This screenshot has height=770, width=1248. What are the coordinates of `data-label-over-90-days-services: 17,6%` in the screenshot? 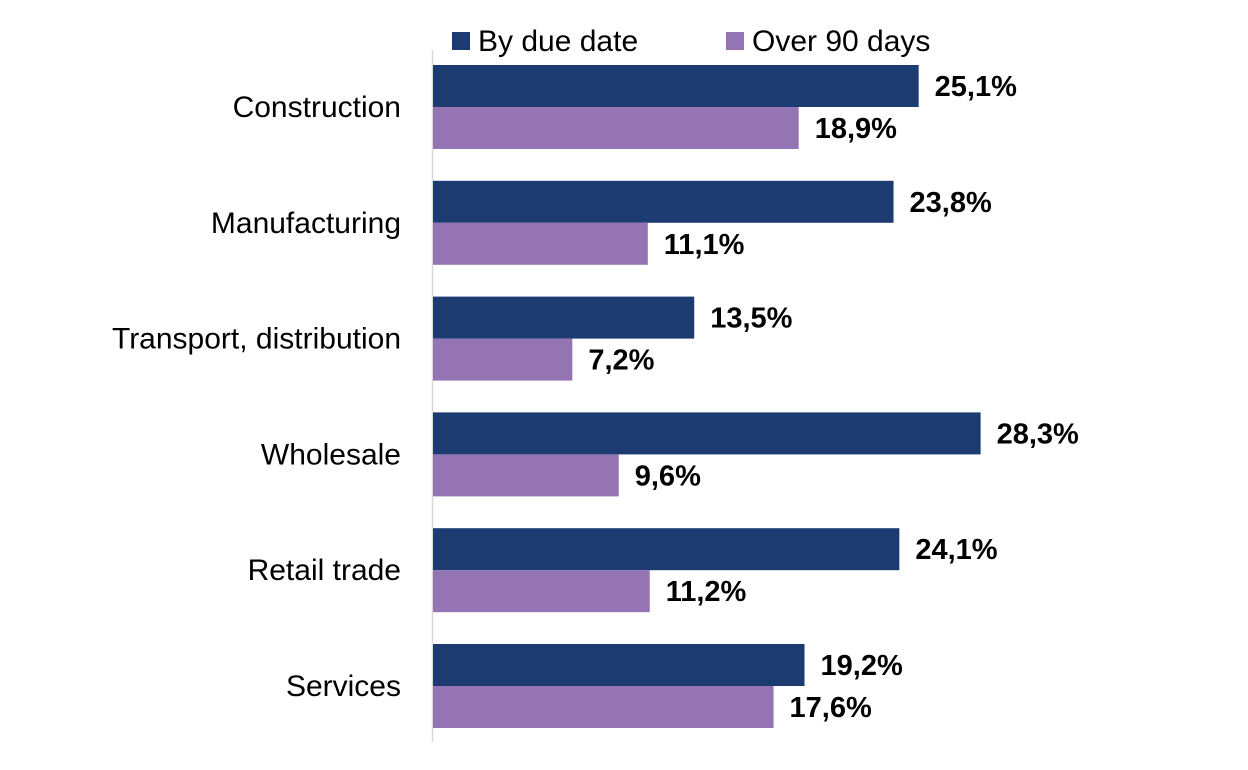 It's located at (831, 708).